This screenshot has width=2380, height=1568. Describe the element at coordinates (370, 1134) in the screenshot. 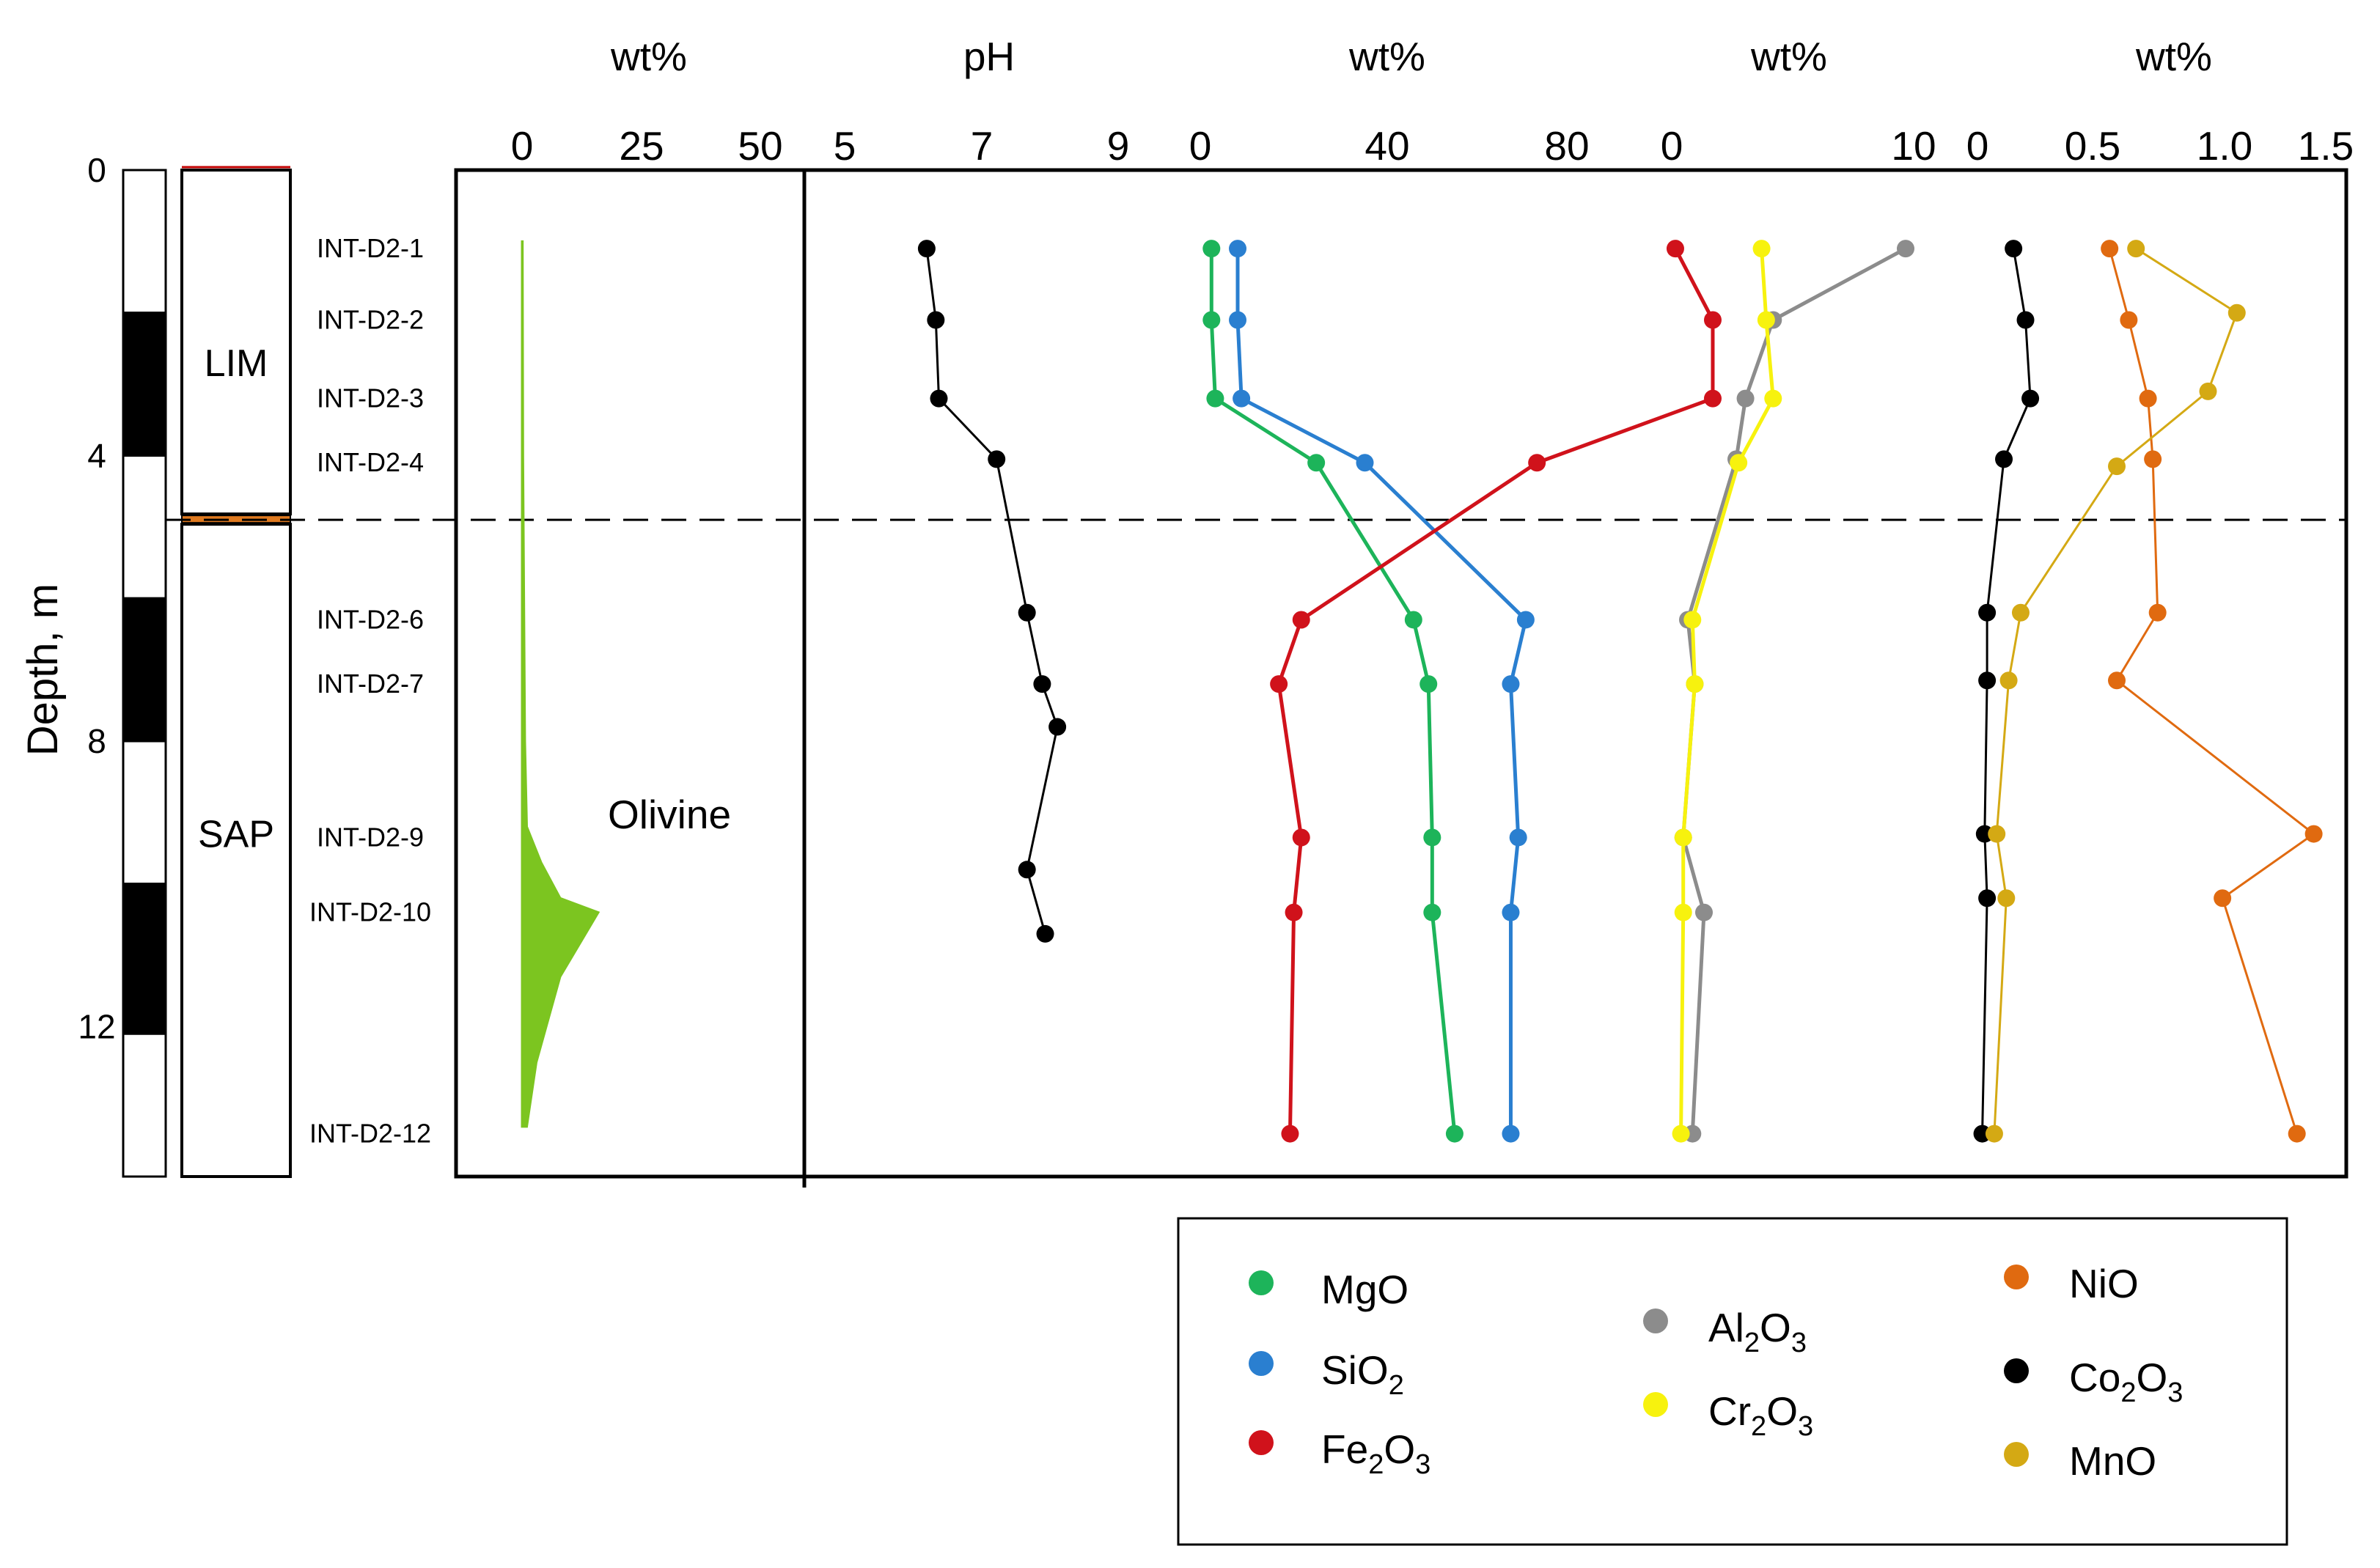

I see `sample-label: INT-D2-12` at that location.